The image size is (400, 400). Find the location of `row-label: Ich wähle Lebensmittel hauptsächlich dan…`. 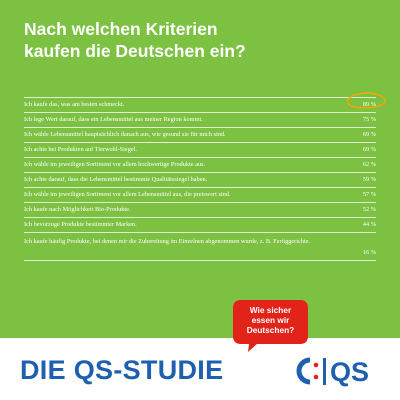

row-label: Ich wähle Lebensmittel hauptsächlich dan… is located at coordinates (125, 134).